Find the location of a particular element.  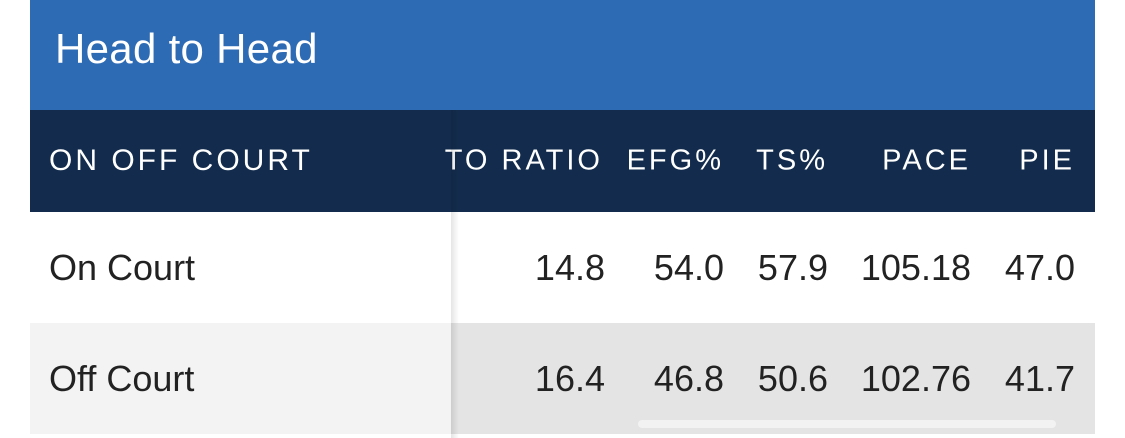

column-header-efg: EFG% is located at coordinates (675, 160).